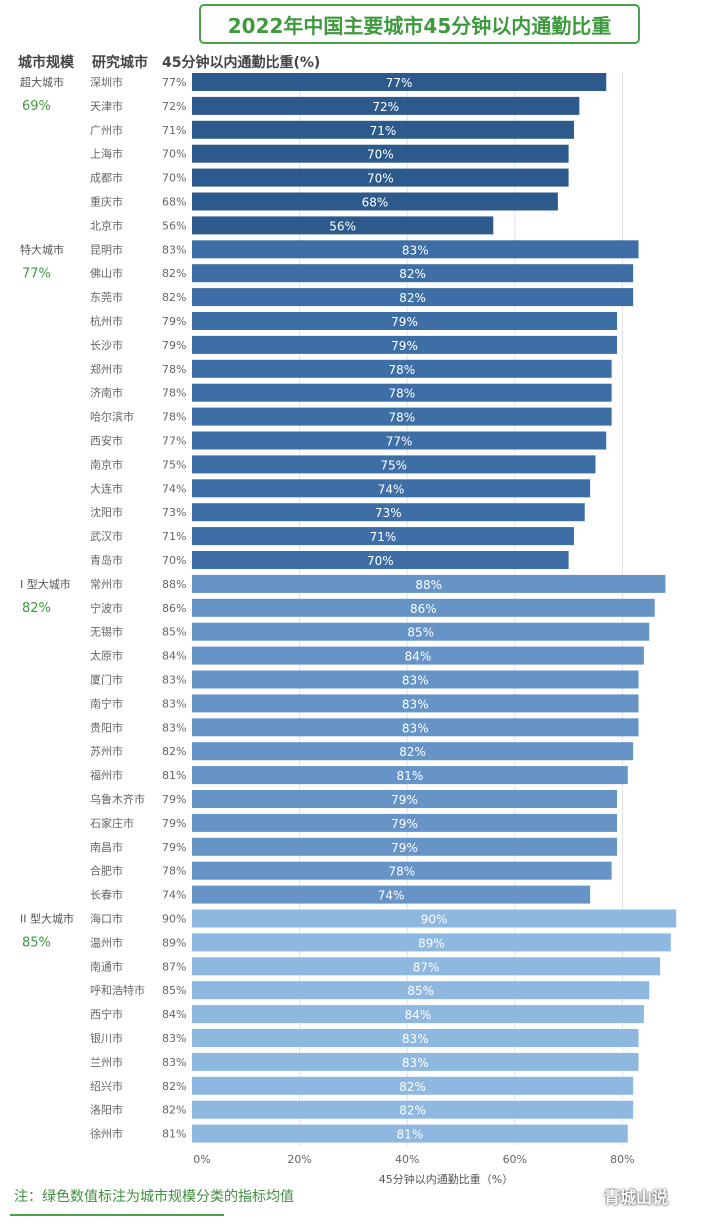  I want to click on city-label: 南通市, so click(106, 966).